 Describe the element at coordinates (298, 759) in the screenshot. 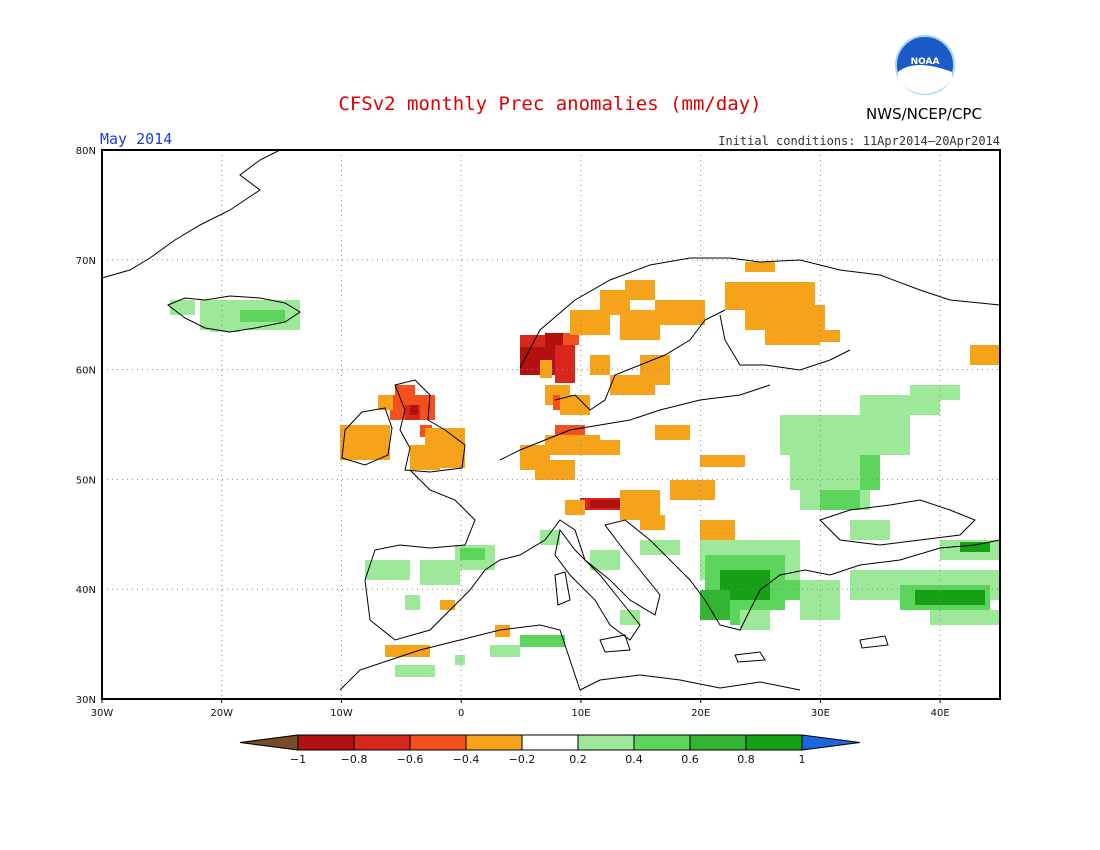

I see `colorbar-tick-label: −1` at that location.